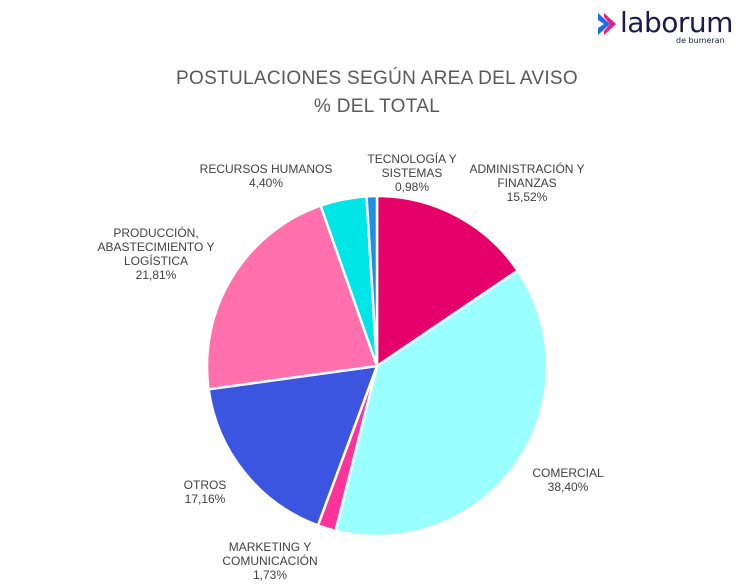 The height and width of the screenshot is (588, 754). Describe the element at coordinates (377, 106) in the screenshot. I see `chart-subtitle: % DEL TOTAL` at that location.